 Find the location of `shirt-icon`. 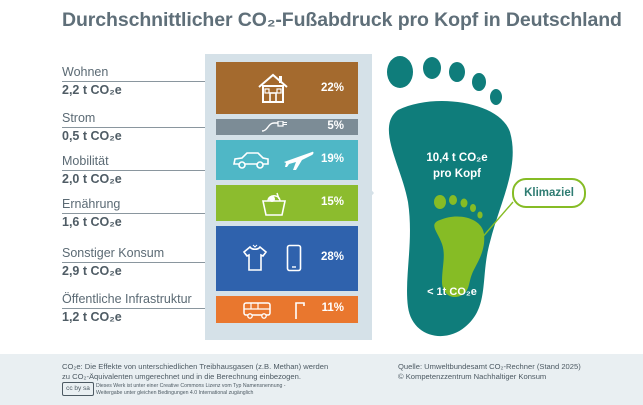

shirt-icon is located at coordinates (255, 257).